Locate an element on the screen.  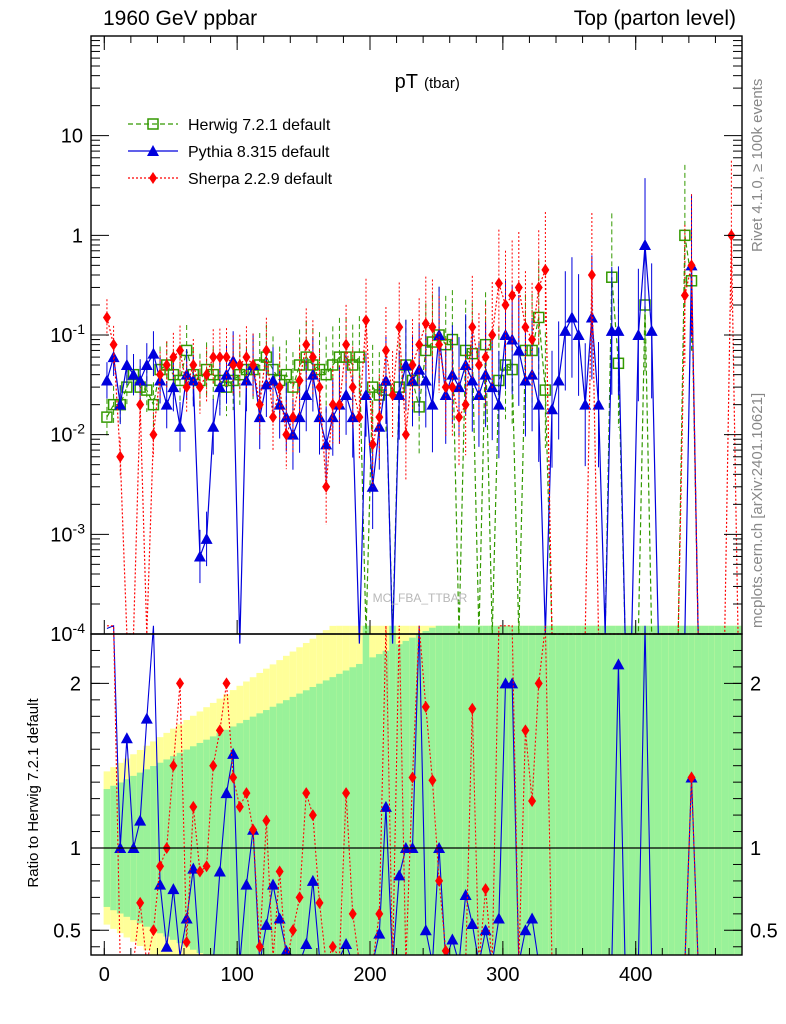
ratio-tick-label-right: 2 is located at coordinates (755, 684).